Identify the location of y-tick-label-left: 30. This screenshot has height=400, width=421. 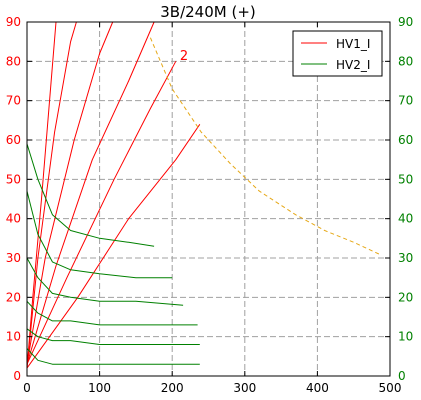
(13, 258).